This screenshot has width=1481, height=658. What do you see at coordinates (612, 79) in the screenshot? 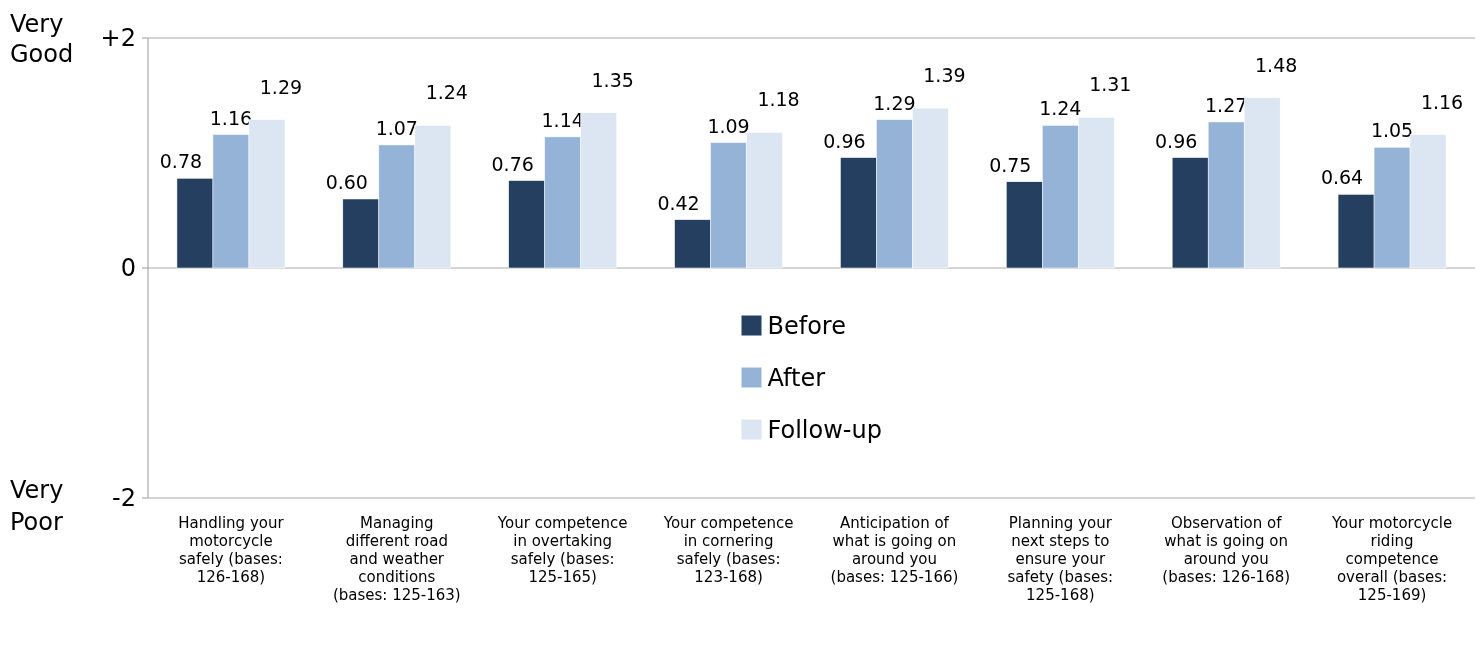
I see `data-label: 1.35` at bounding box center [612, 79].